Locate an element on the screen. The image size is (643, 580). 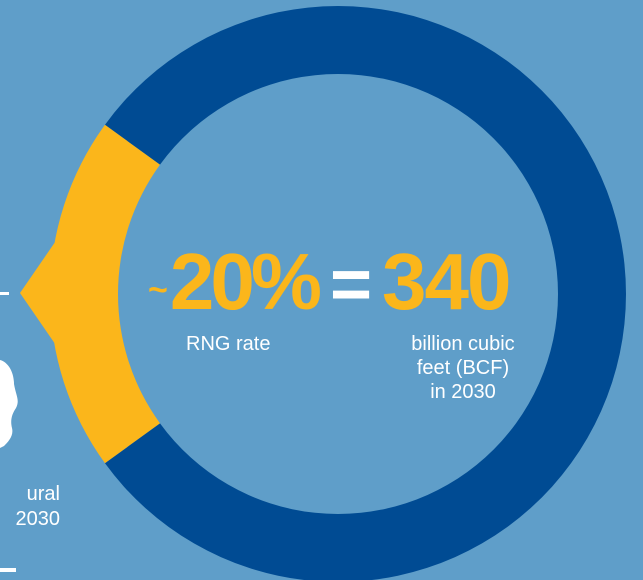
bottom-underline is located at coordinates (8, 570).